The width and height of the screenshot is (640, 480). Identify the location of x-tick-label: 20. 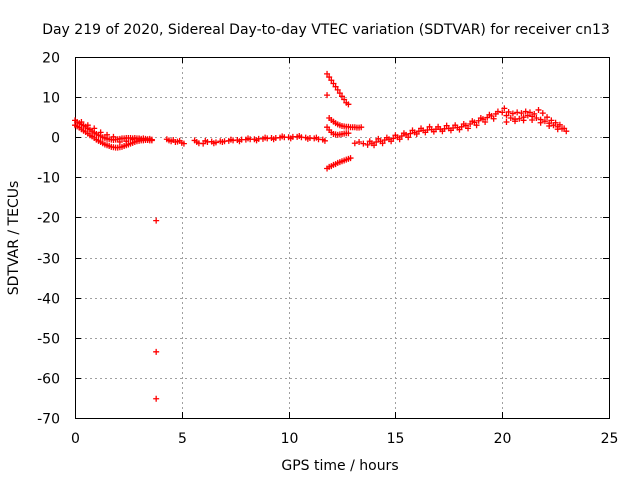
(503, 439).